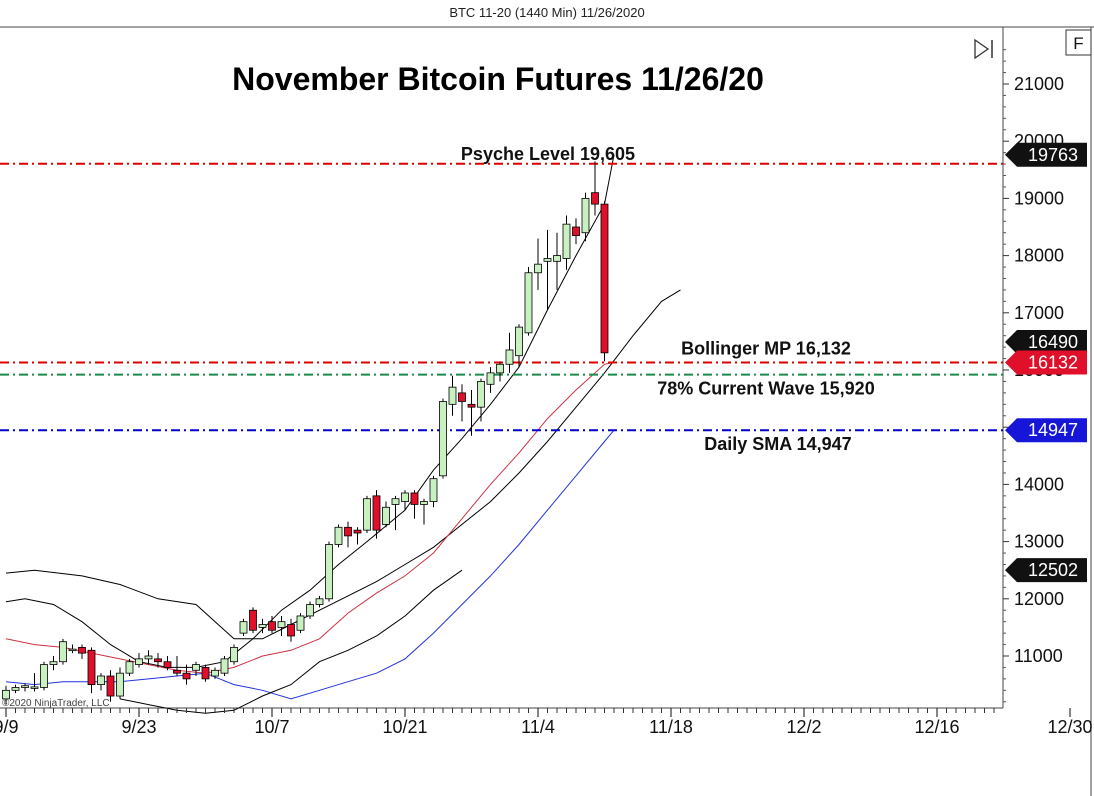 This screenshot has width=1094, height=796. I want to click on price-badge-label: 16132, so click(1053, 362).